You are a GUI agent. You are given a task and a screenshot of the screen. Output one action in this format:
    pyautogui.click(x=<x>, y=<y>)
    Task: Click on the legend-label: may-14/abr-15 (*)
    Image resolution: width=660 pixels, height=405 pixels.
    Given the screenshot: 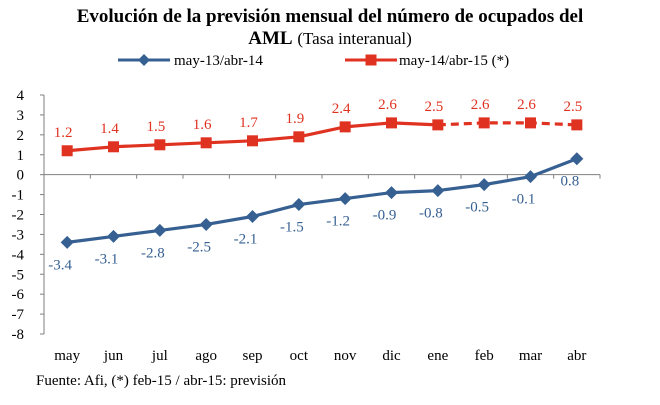 What is the action you would take?
    pyautogui.click(x=454, y=61)
    